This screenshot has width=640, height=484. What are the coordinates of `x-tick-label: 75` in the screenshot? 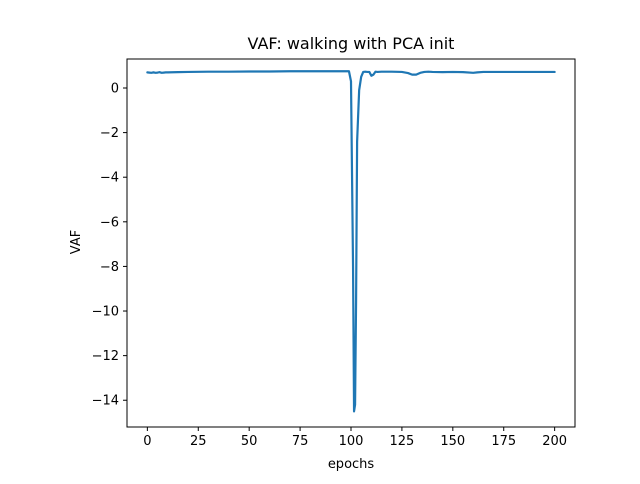 It's located at (300, 441).